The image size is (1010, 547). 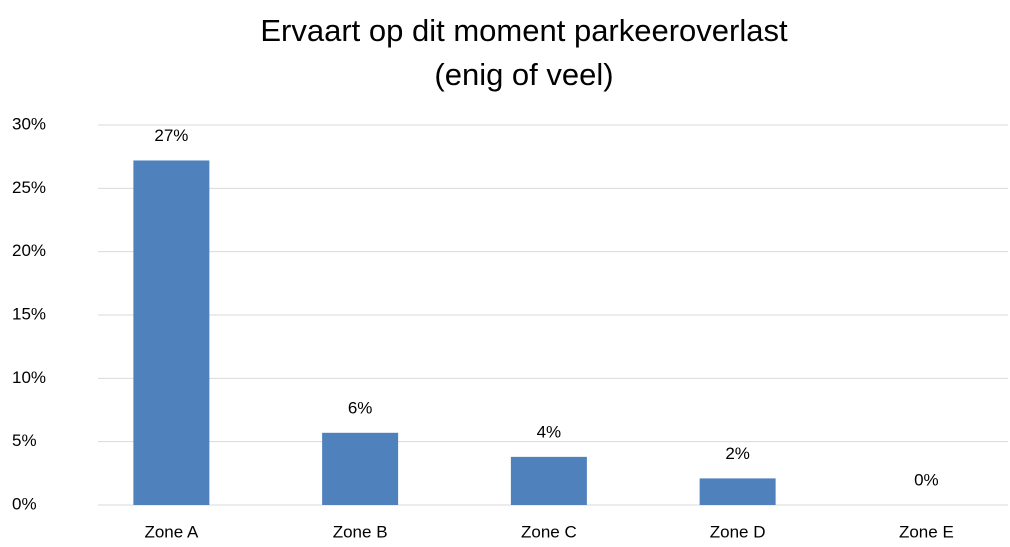 What do you see at coordinates (523, 74) in the screenshot?
I see `chart-subtitle: (enig of veel)` at bounding box center [523, 74].